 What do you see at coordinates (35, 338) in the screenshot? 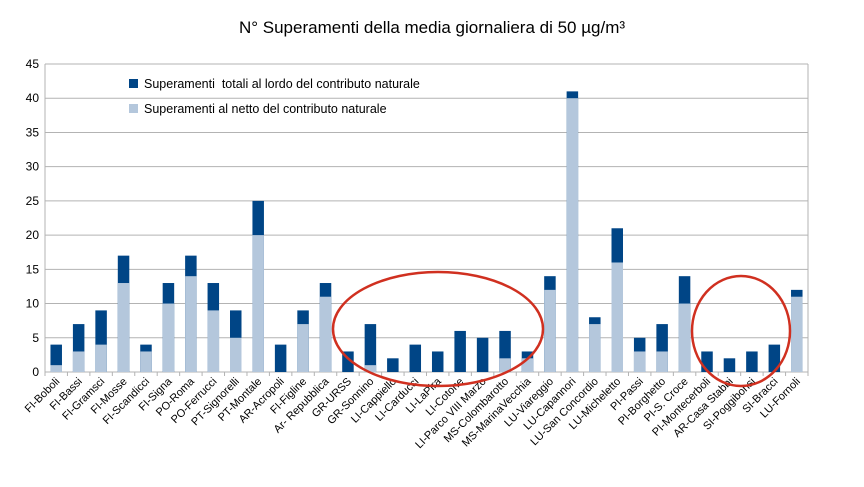
I see `y-tick-label: 5` at bounding box center [35, 338].